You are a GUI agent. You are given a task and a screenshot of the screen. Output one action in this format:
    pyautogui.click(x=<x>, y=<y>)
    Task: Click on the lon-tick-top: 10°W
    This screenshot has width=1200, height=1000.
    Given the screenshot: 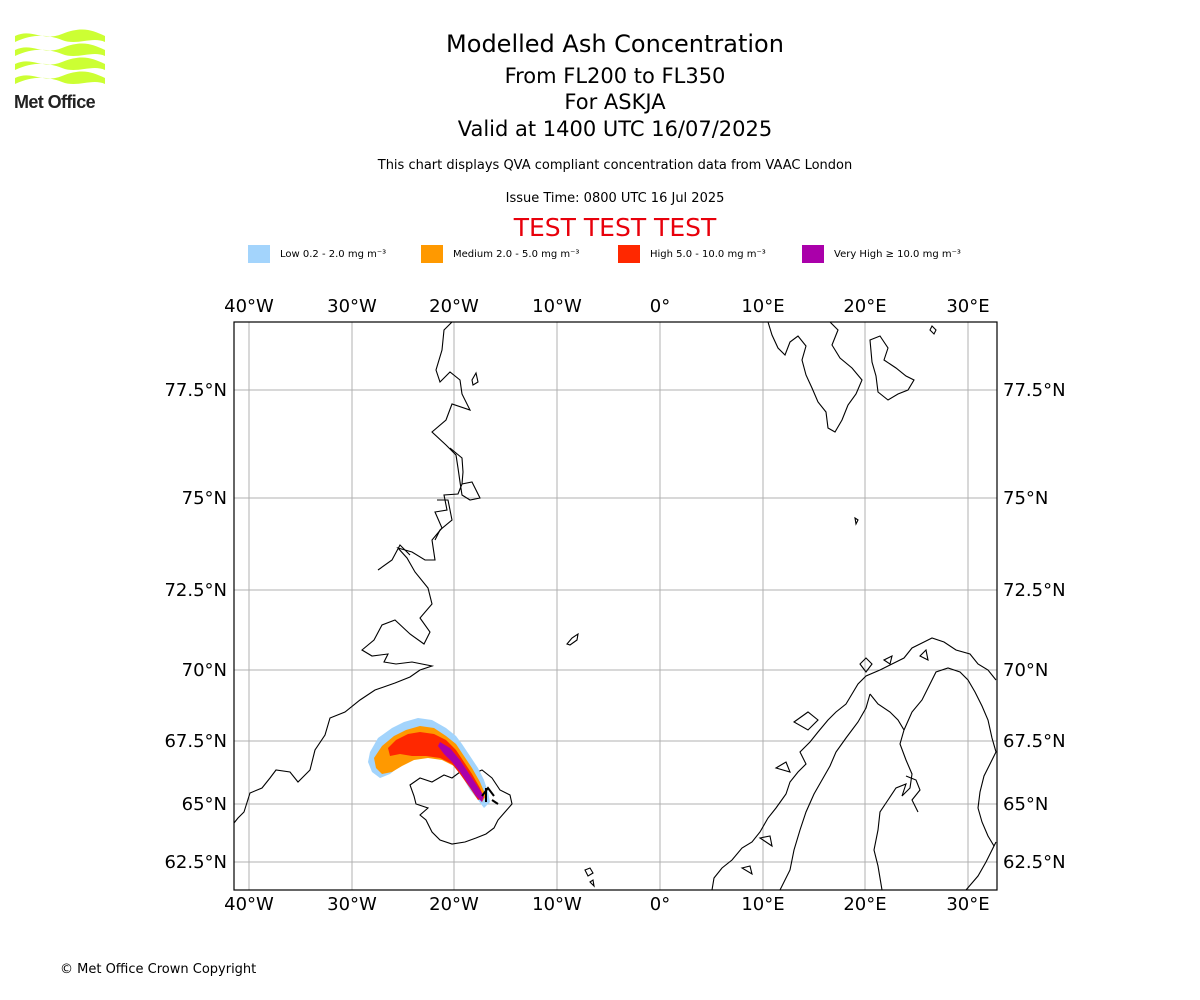 What is the action you would take?
    pyautogui.click(x=557, y=306)
    